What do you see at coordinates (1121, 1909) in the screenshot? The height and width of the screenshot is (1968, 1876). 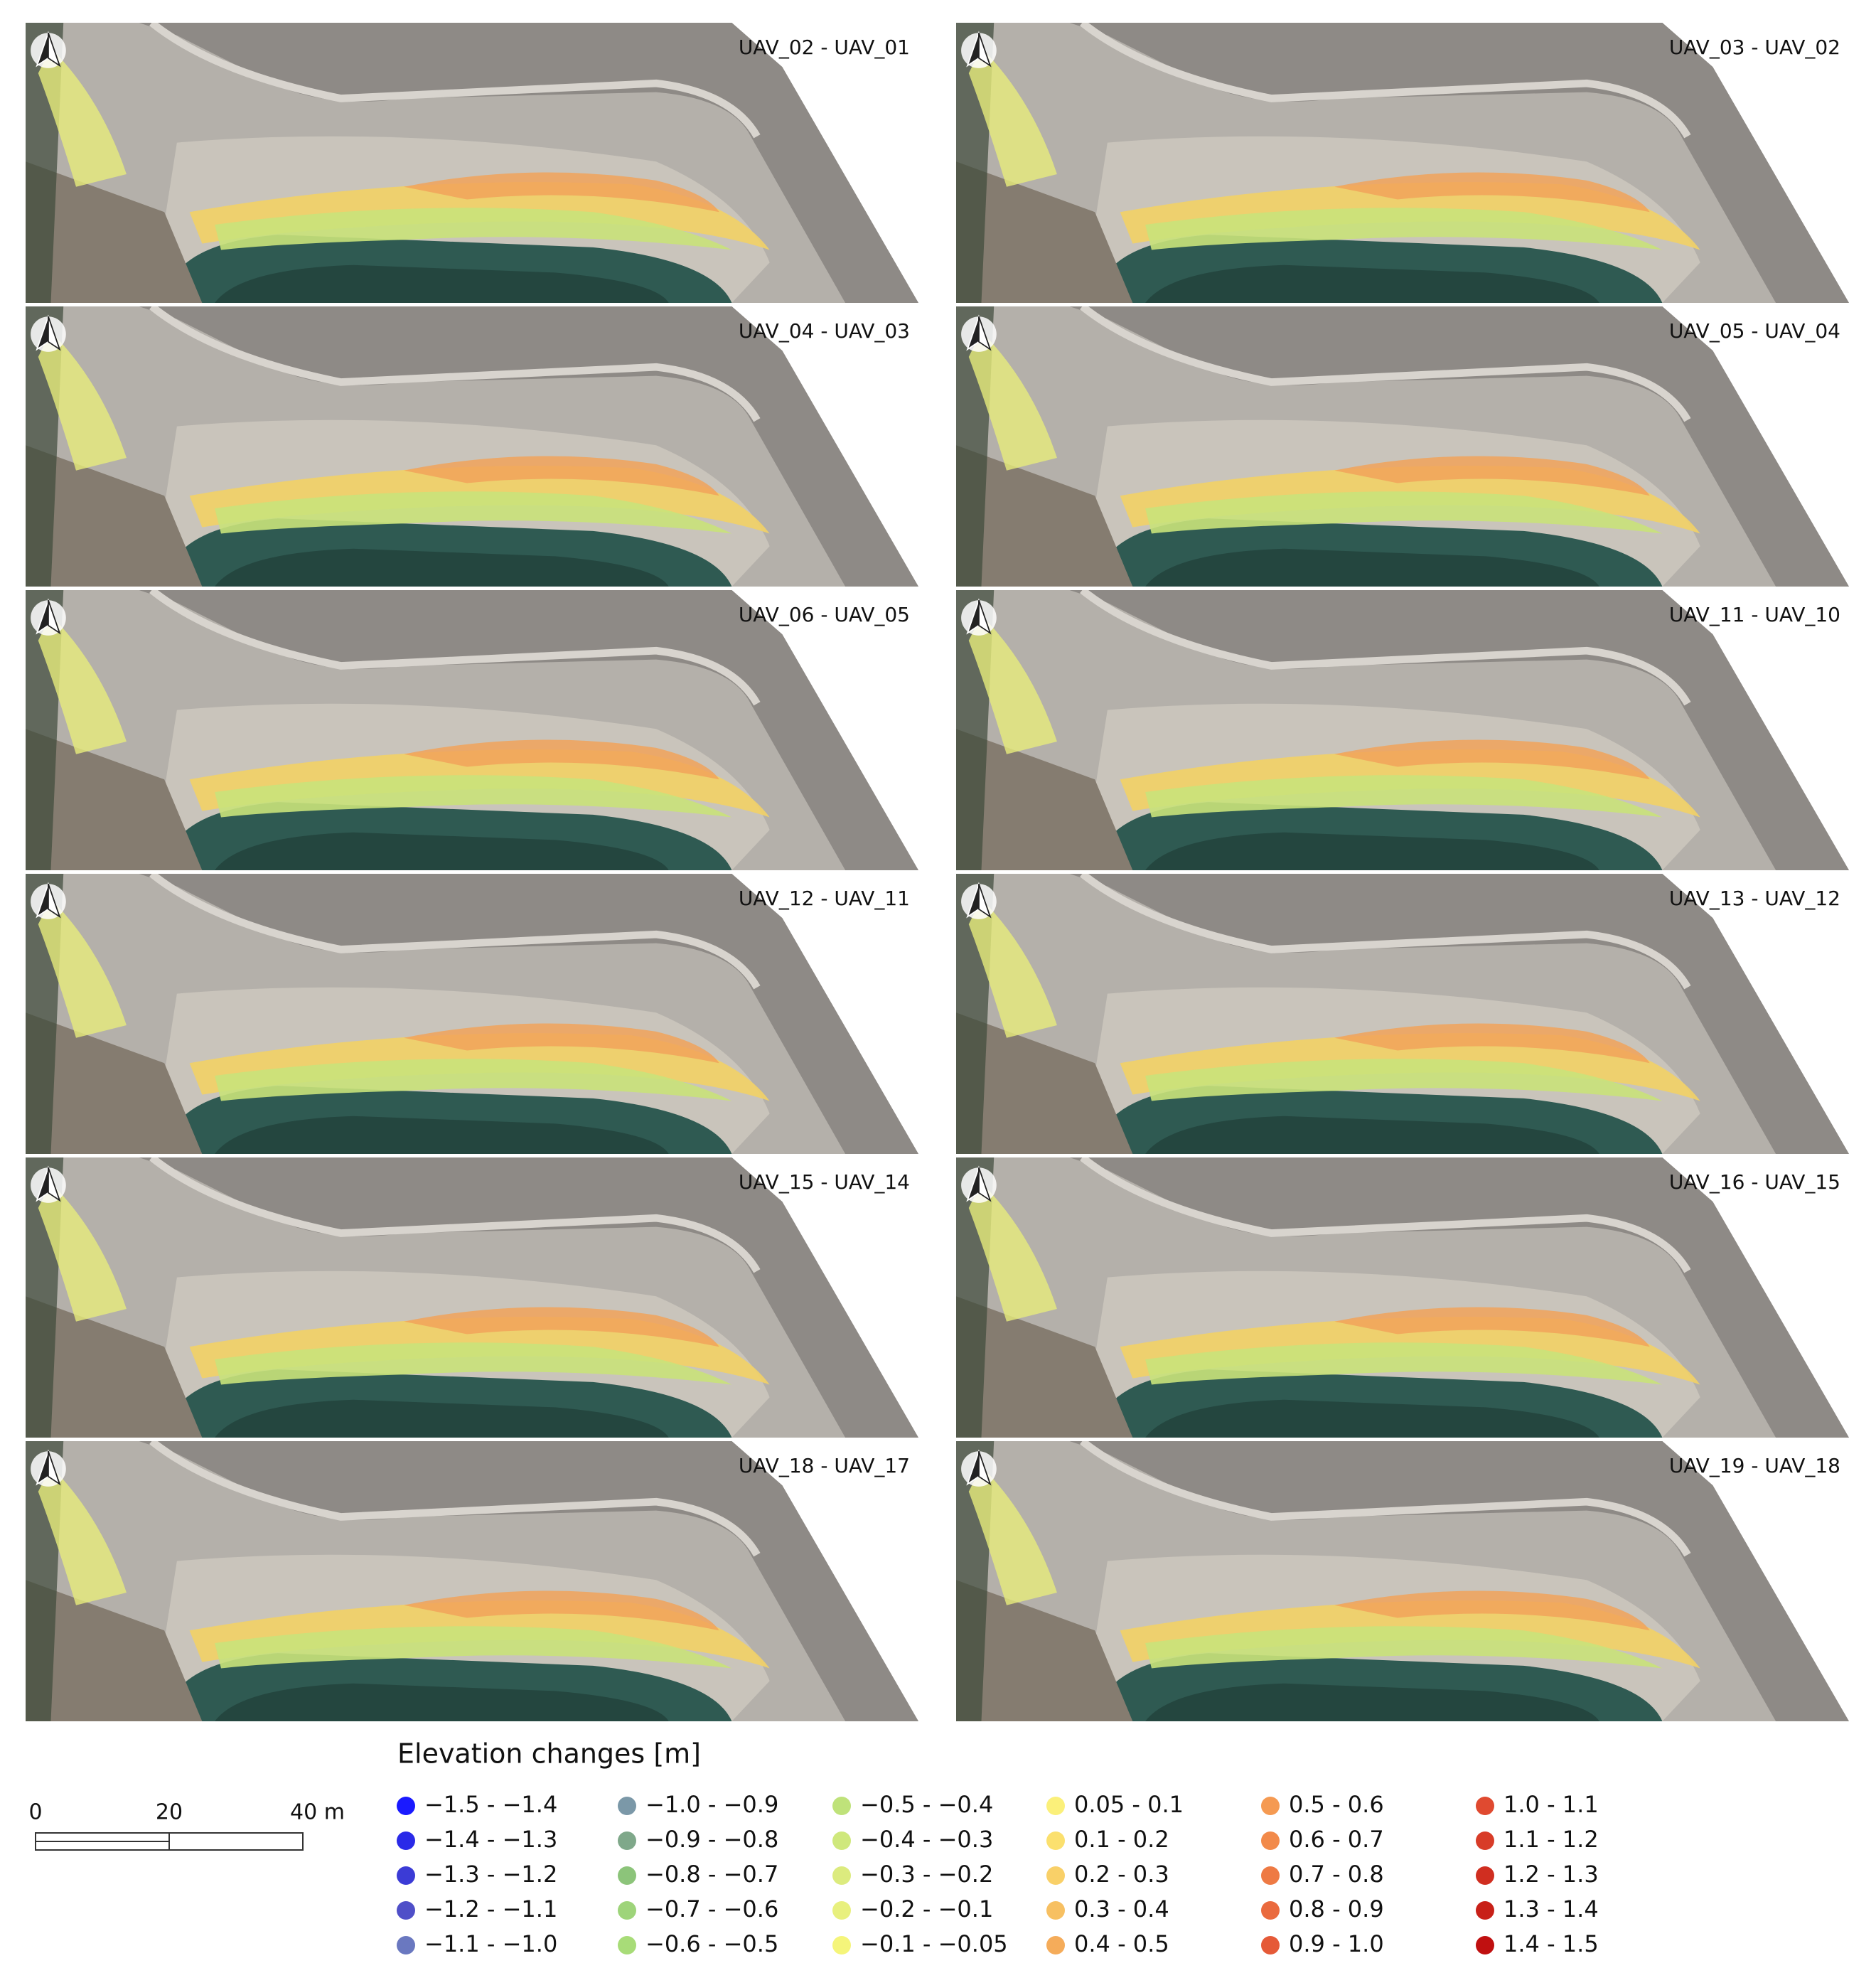 I see `legend-label: 0.3 - 0.4` at bounding box center [1121, 1909].